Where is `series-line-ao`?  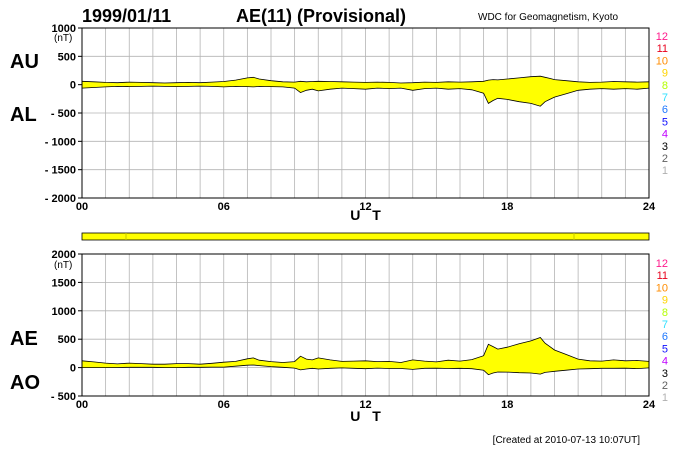
series-line-ao is located at coordinates (366, 370).